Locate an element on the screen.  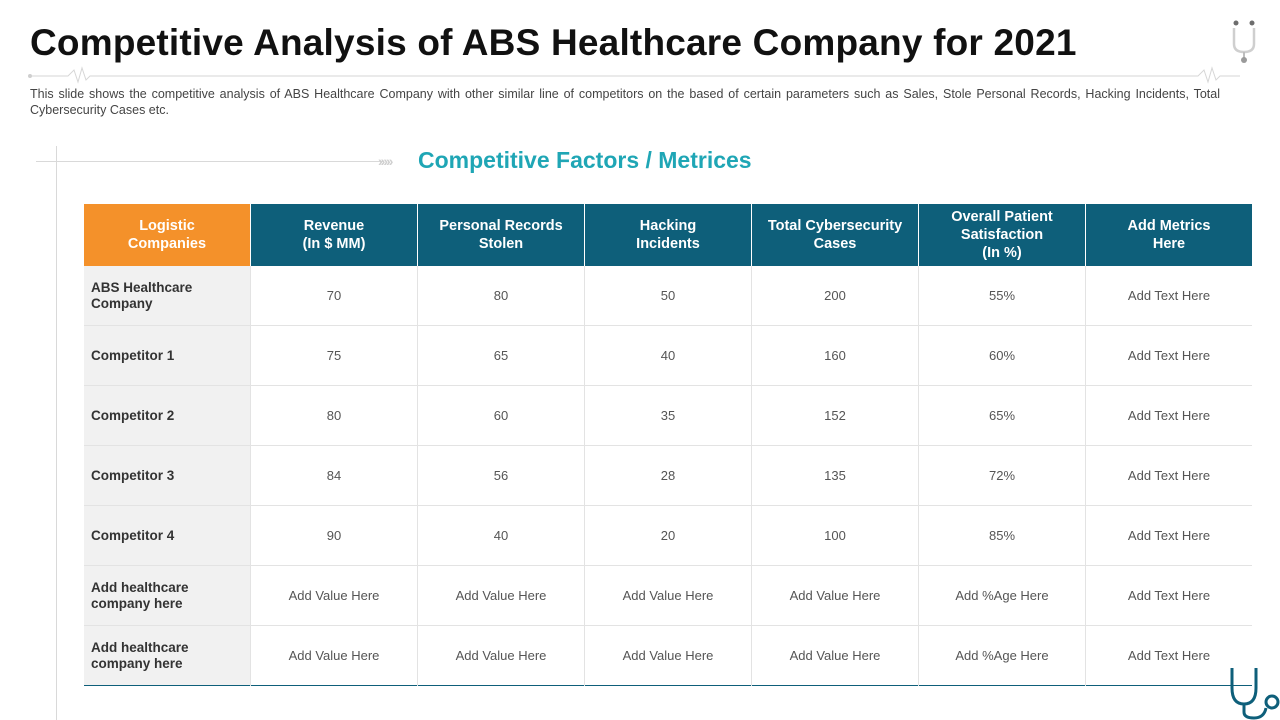
column-header-line: Total Cybersecurity is located at coordinates (835, 226).